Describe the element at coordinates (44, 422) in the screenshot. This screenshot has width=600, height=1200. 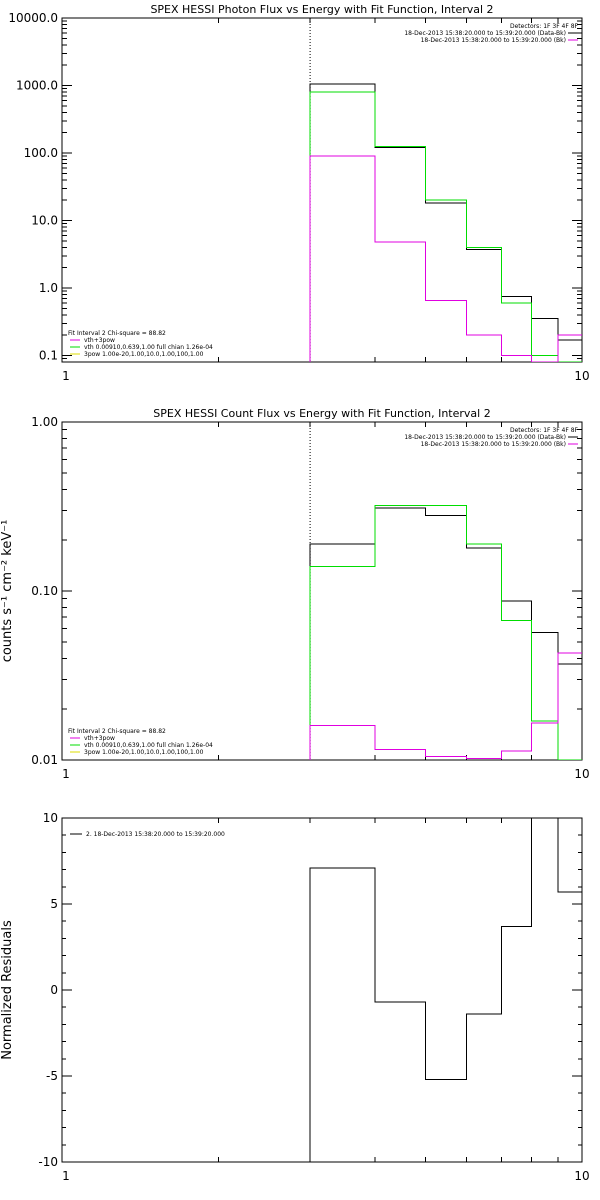
I see `y-tick-label: 1.00` at that location.